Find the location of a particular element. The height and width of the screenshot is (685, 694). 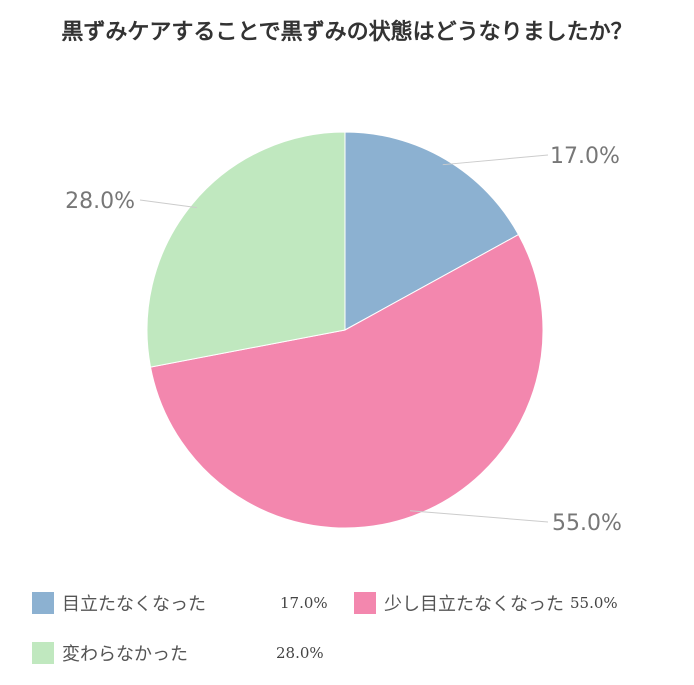

legend-label-1: 少し目立たなくなった is located at coordinates (474, 604).